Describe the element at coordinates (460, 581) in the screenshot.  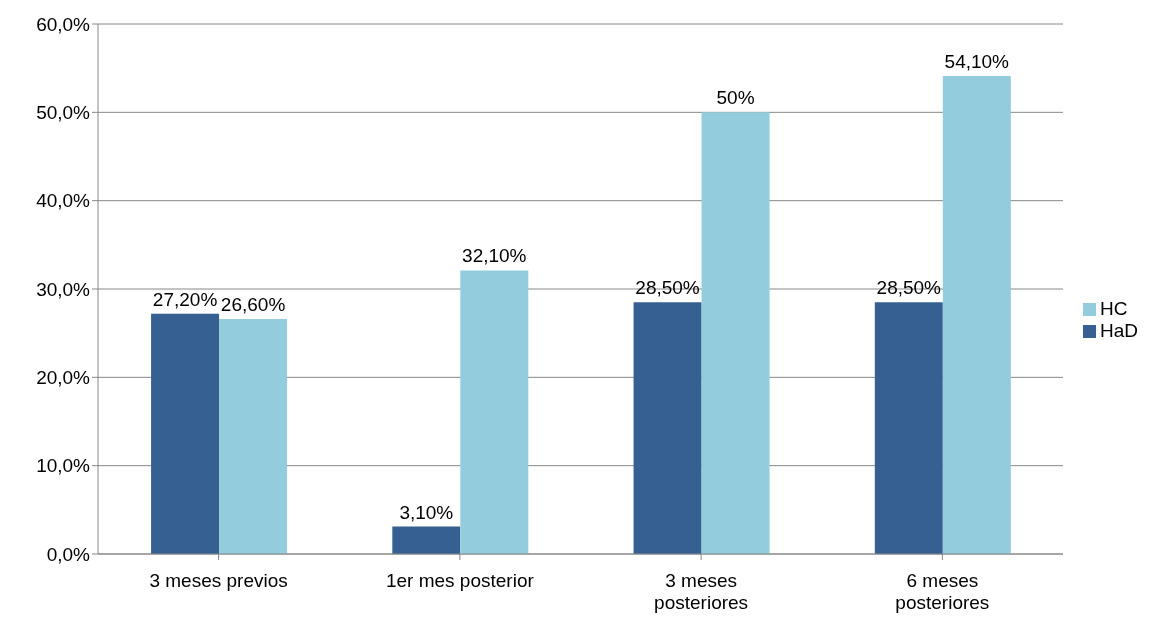
I see `x-tick-label: 1er mes posterior` at that location.